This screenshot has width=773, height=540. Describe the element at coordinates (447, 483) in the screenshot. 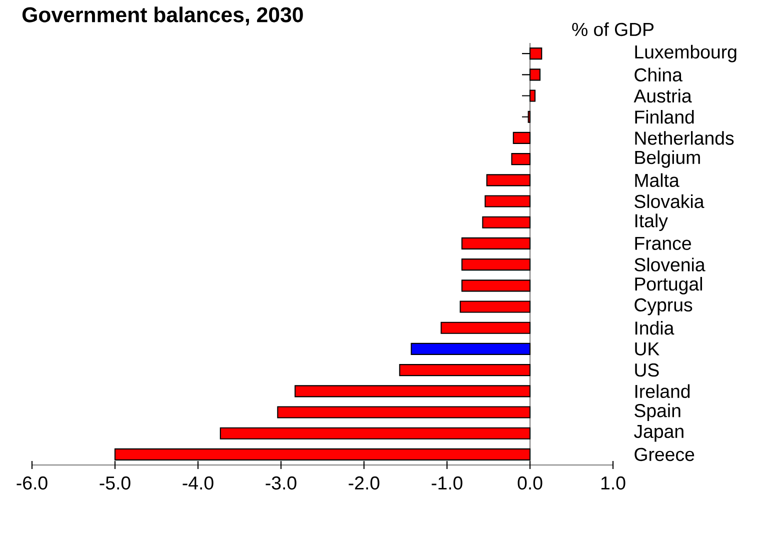

I see `x-tick-label: -1.0` at that location.